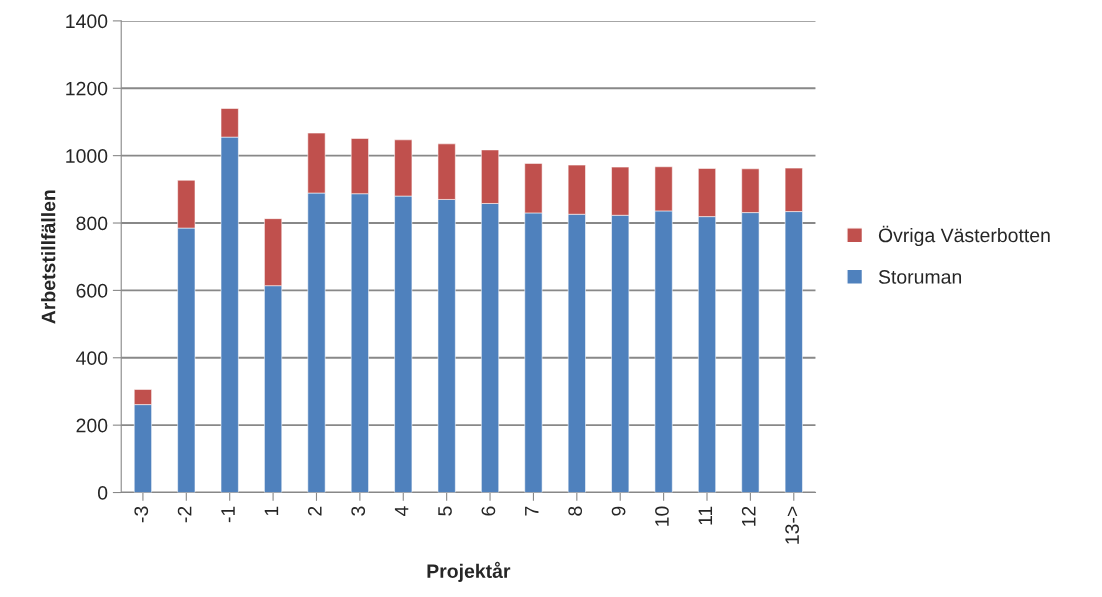 The width and height of the screenshot is (1102, 597). I want to click on x-tick-label: -3, so click(141, 514).